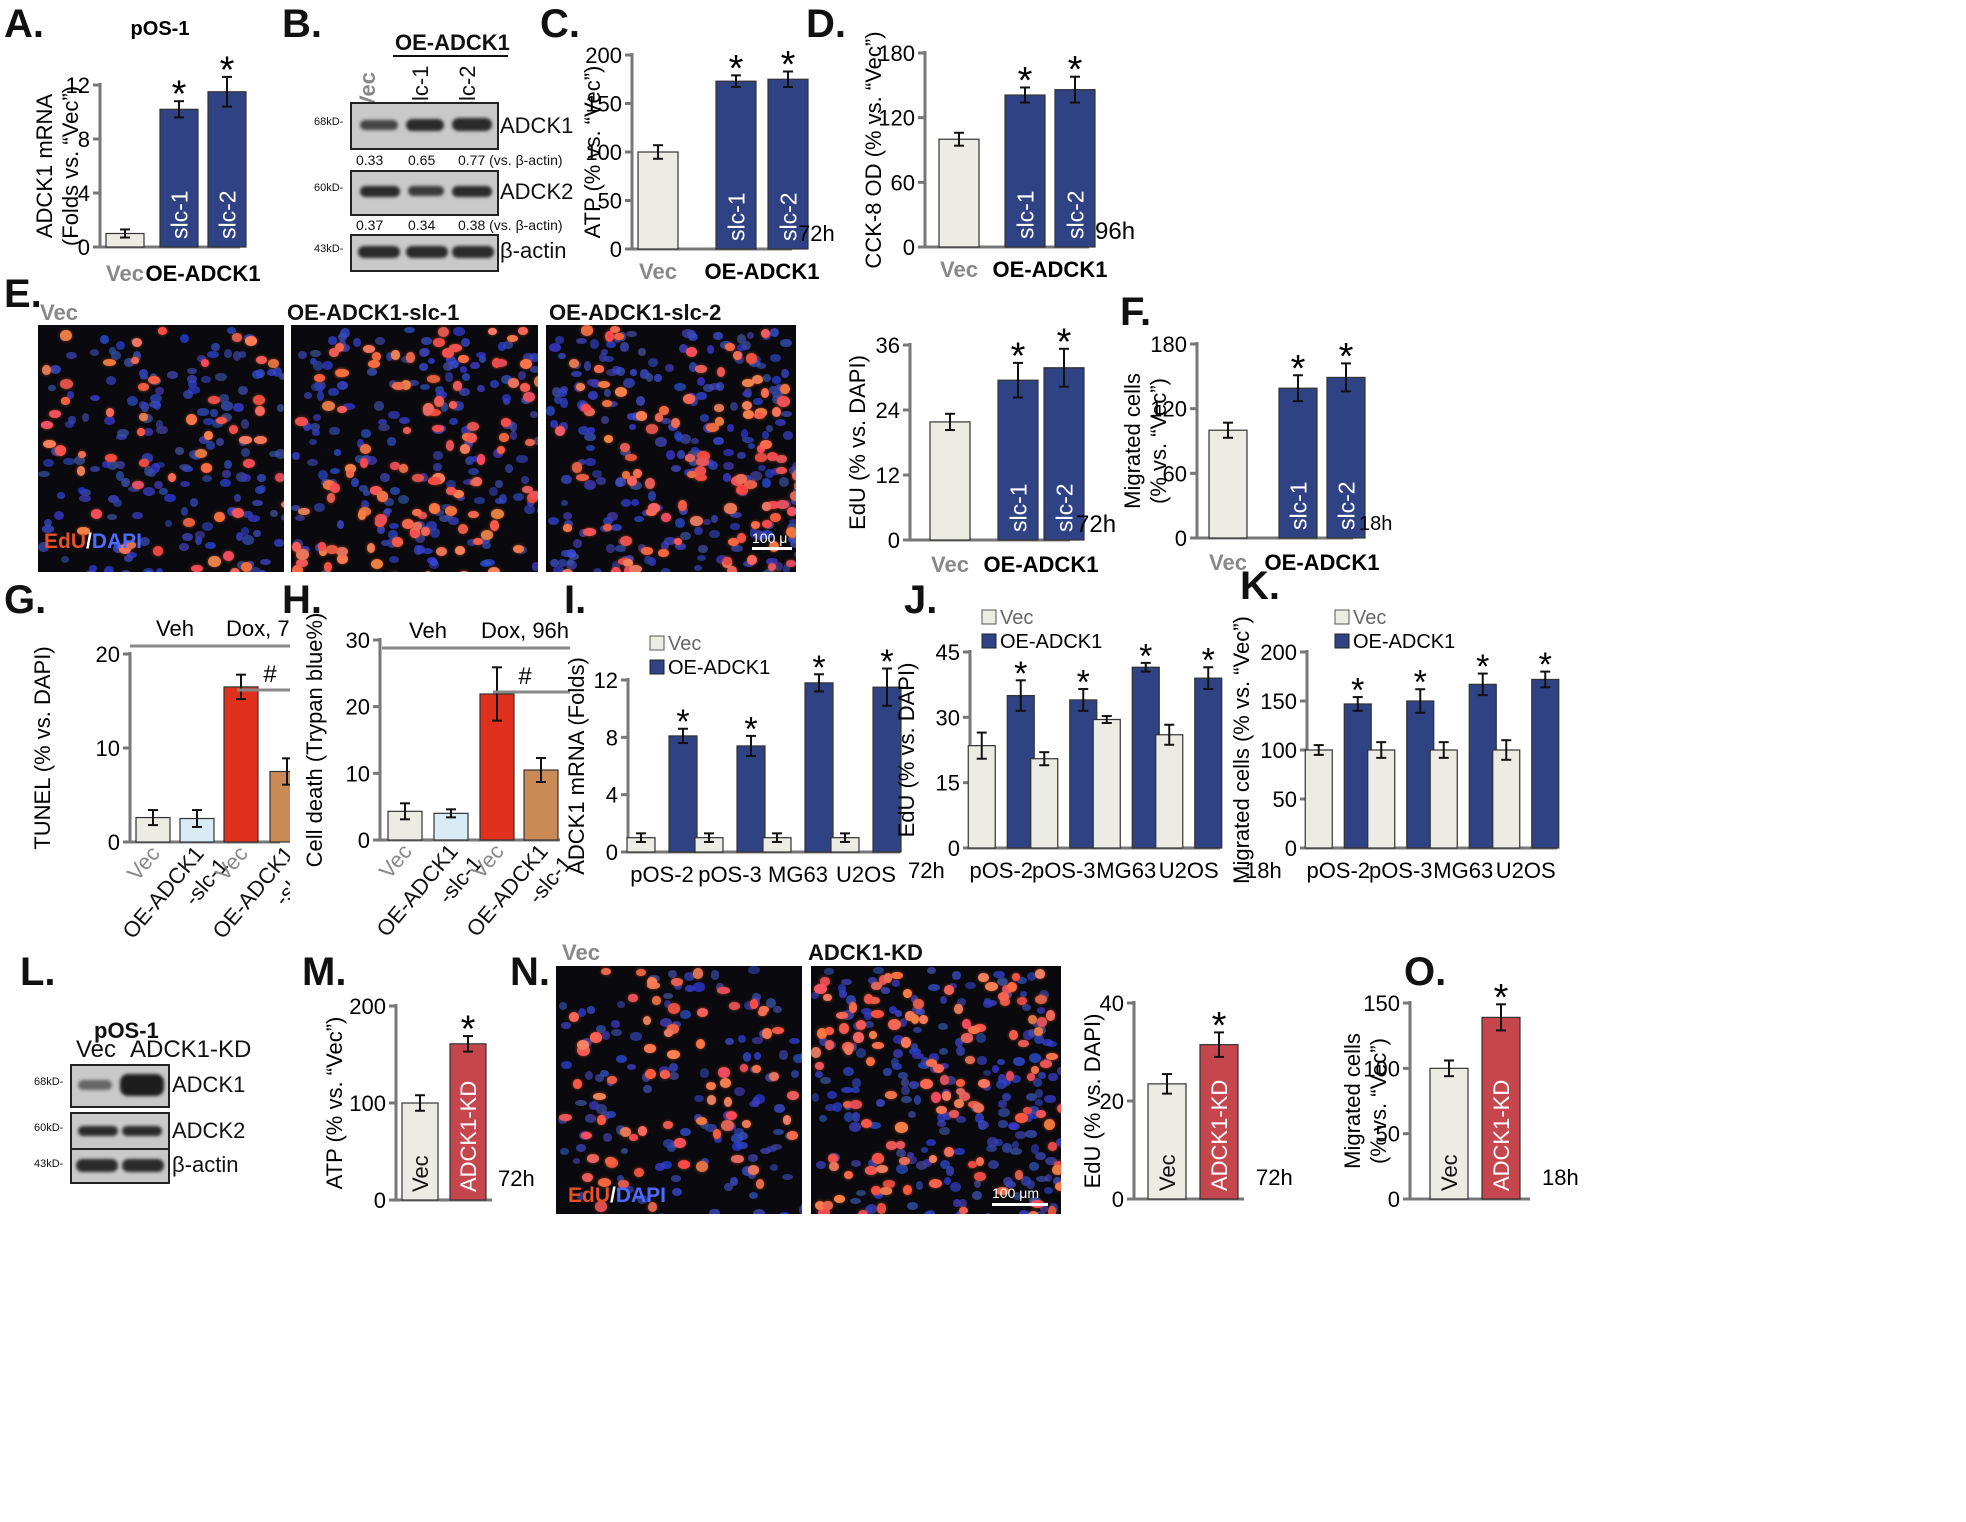 The width and height of the screenshot is (1966, 1522). What do you see at coordinates (205, 1164) in the screenshot?
I see `blot-l-protein-actin: β-actin` at bounding box center [205, 1164].